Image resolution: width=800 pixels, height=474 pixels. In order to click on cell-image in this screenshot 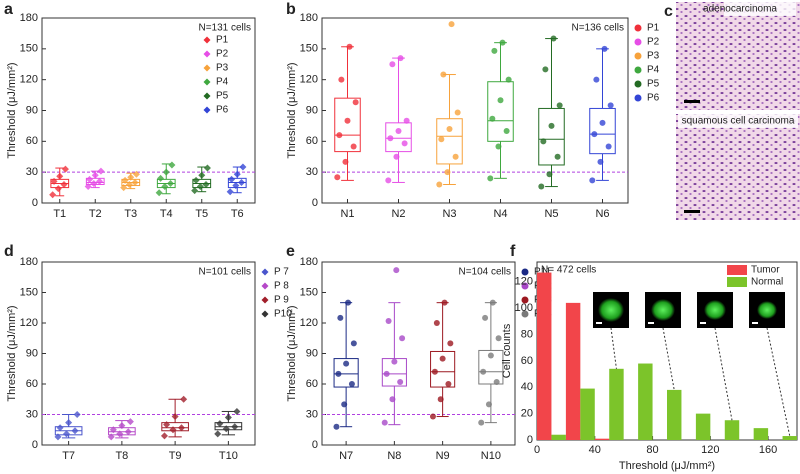, I will do `click(663, 310)`.